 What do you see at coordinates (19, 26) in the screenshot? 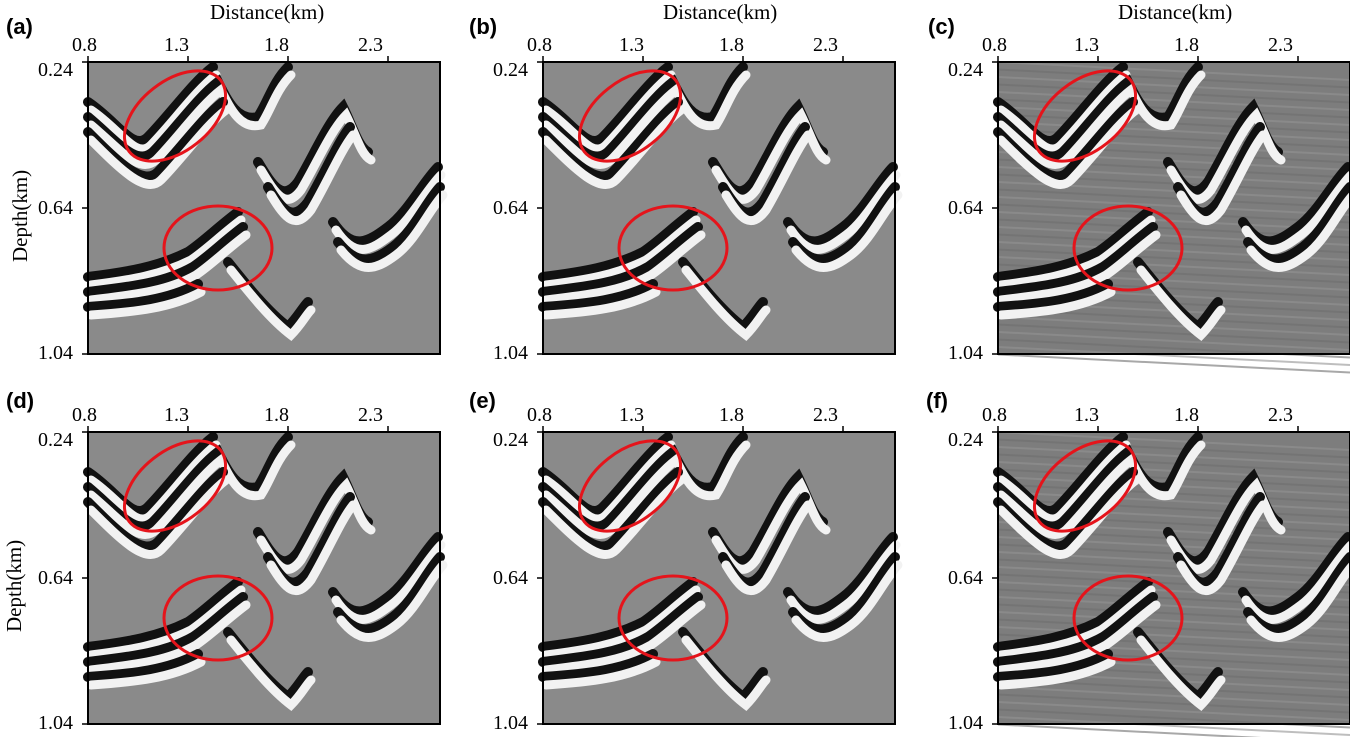
I see `panel-label: (a)` at bounding box center [19, 26].